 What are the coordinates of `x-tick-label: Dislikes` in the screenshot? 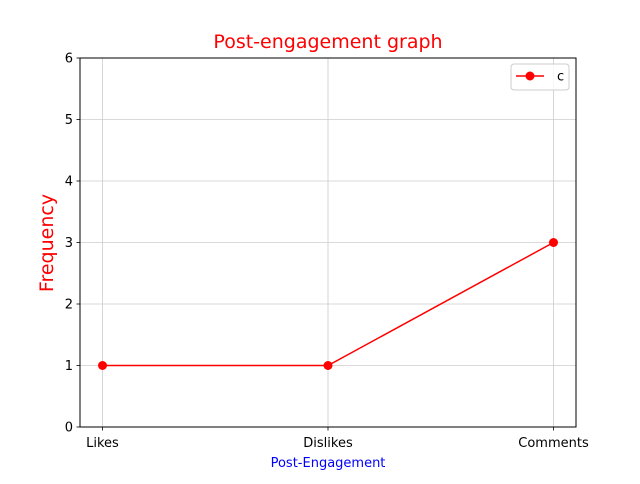 It's located at (328, 443).